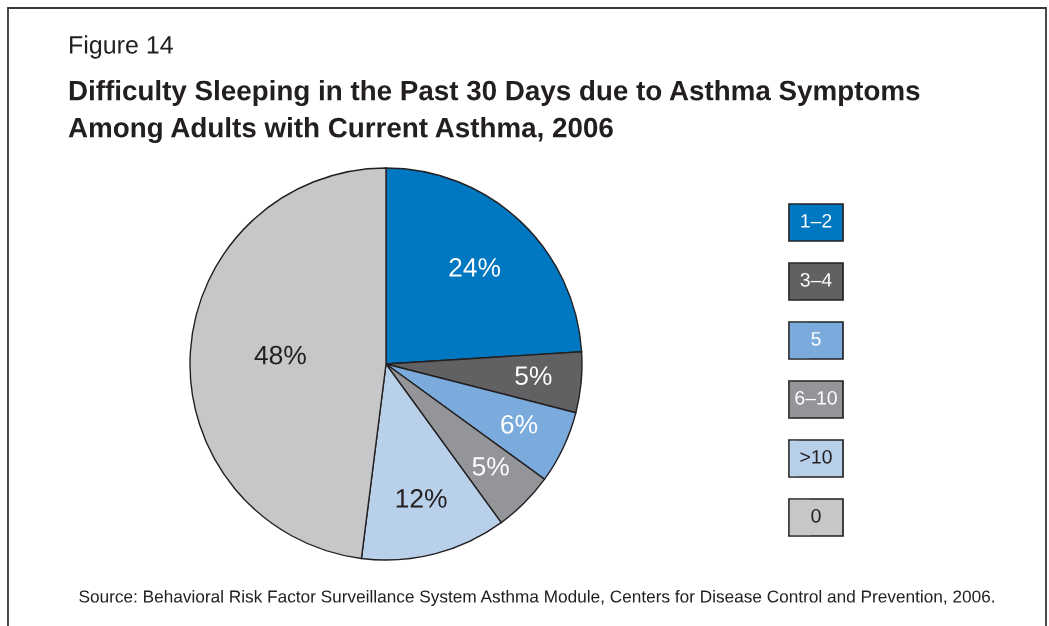 This screenshot has height=626, width=1049. What do you see at coordinates (816, 456) in the screenshot?
I see `legend-label: >10` at bounding box center [816, 456].